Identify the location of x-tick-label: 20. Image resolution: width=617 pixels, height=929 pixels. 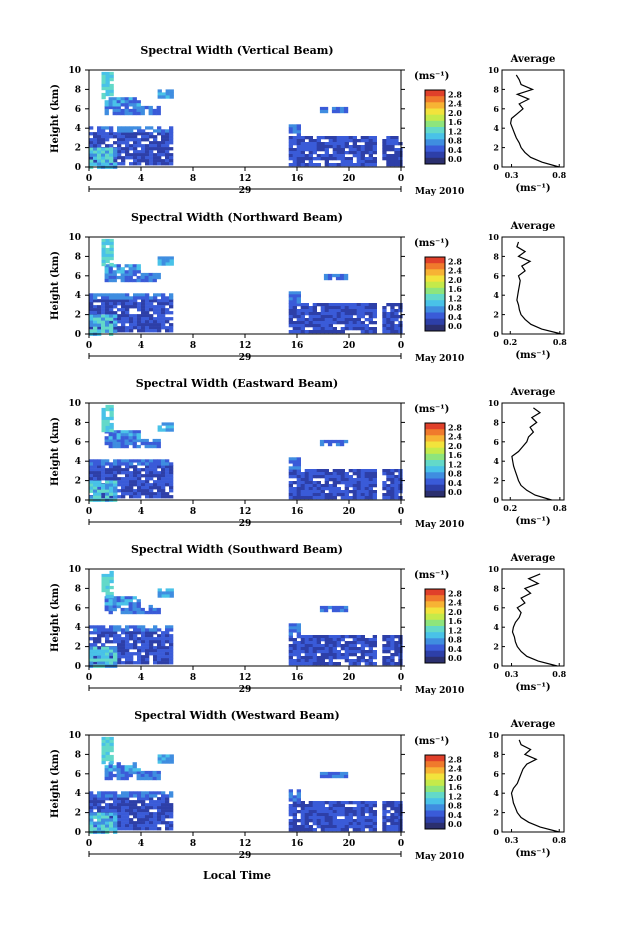
(349, 346).